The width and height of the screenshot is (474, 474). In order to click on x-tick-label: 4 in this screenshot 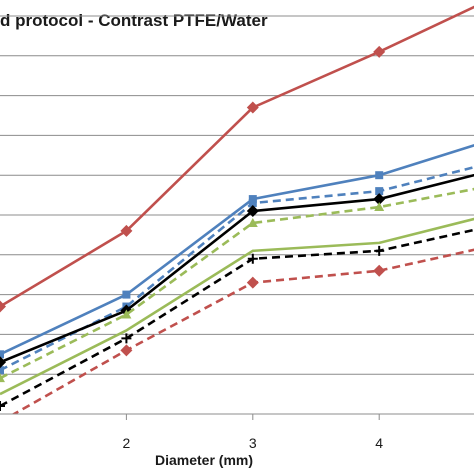, I will do `click(379, 443)`.